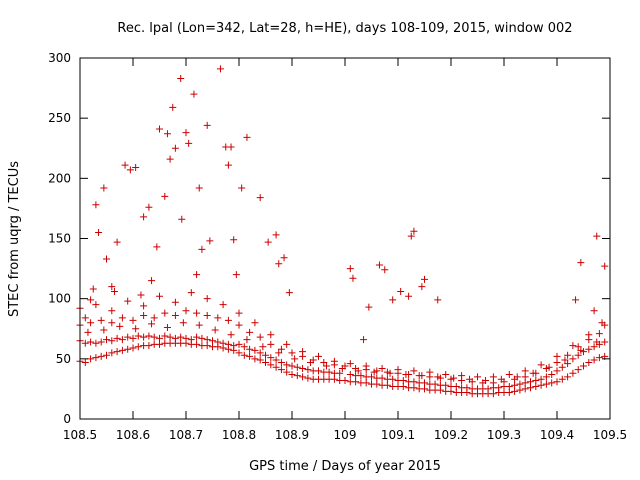 The width and height of the screenshot is (640, 480). What do you see at coordinates (345, 435) in the screenshot?
I see `x-tick-label: 109` at bounding box center [345, 435].